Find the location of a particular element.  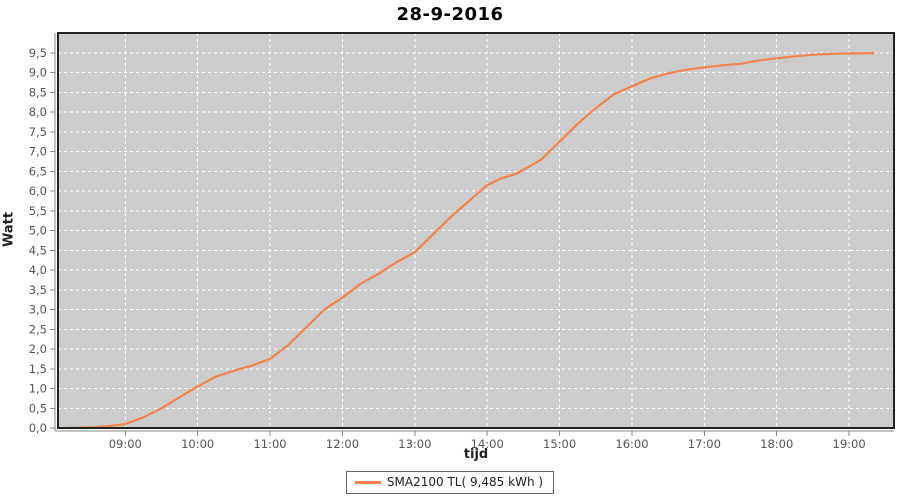

svg-text: 16:00 is located at coordinates (631, 444).